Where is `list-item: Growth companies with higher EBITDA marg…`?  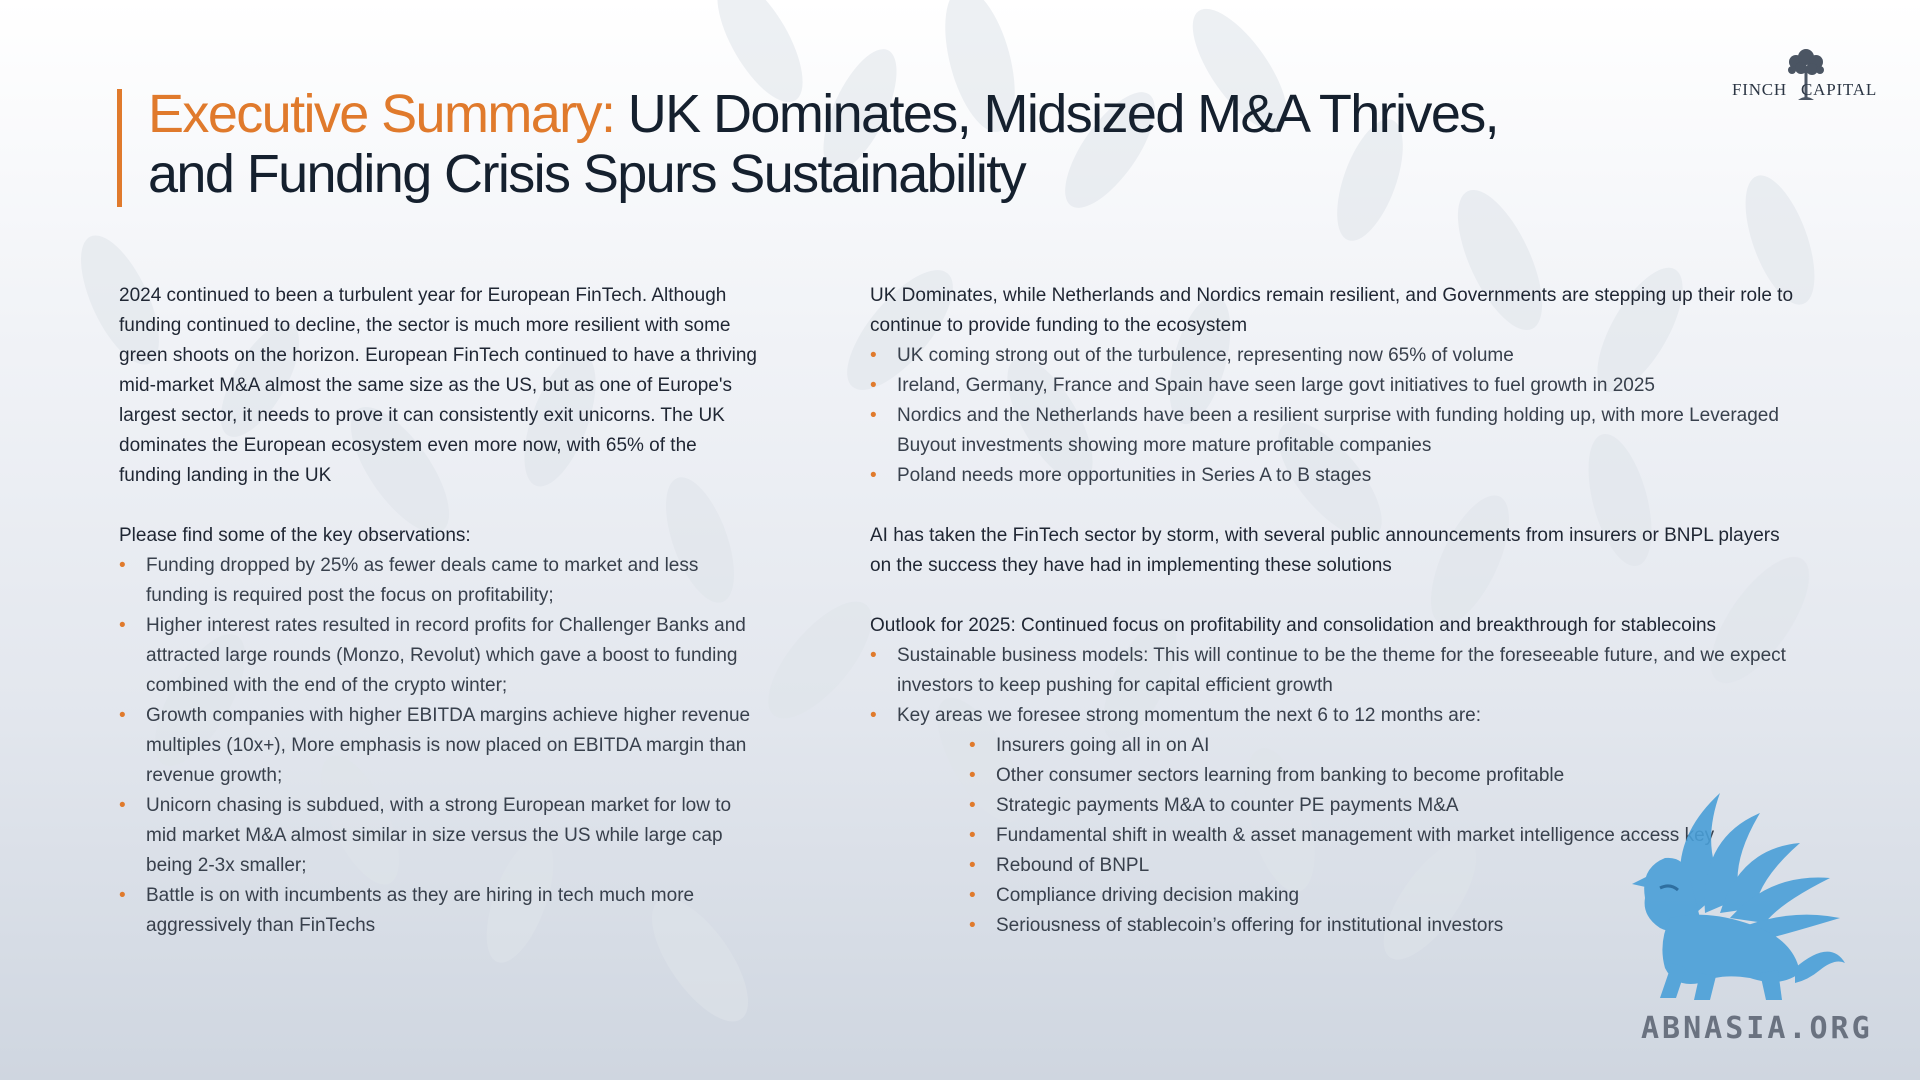 list-item: Growth companies with higher EBITDA marg… is located at coordinates (439, 746).